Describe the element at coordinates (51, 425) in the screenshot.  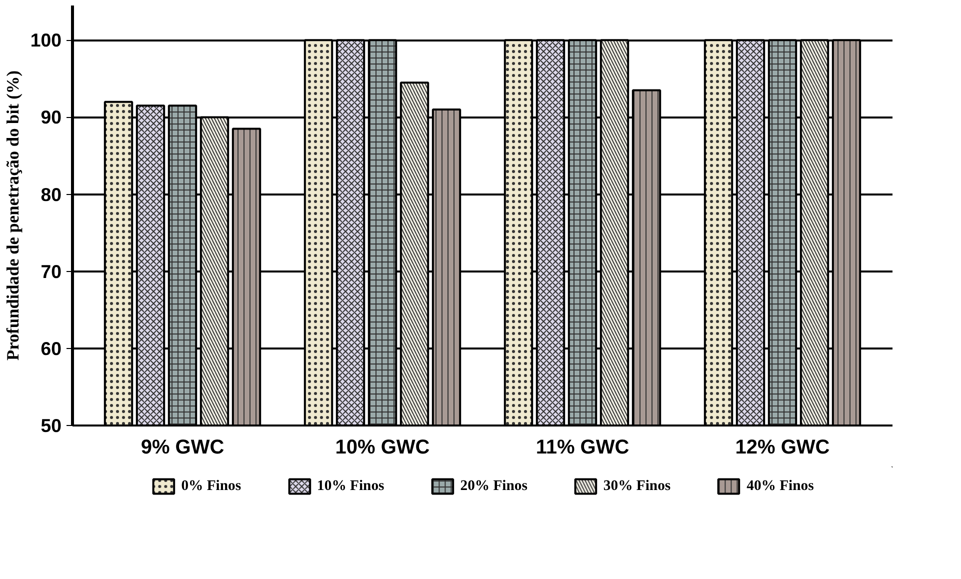
I see `y-tick-label: 50` at that location.